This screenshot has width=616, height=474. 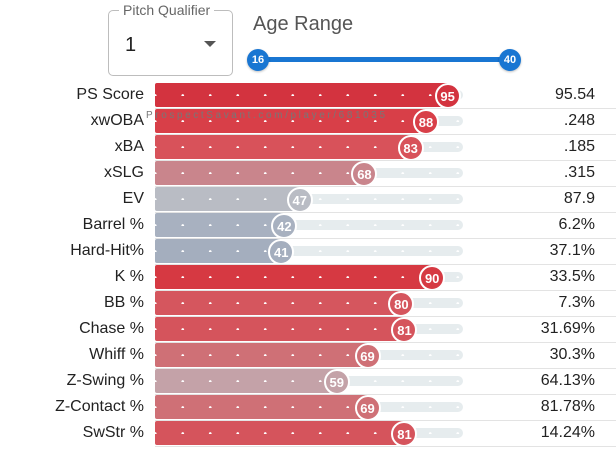 I want to click on percentile-badge: 88, so click(x=426, y=122).